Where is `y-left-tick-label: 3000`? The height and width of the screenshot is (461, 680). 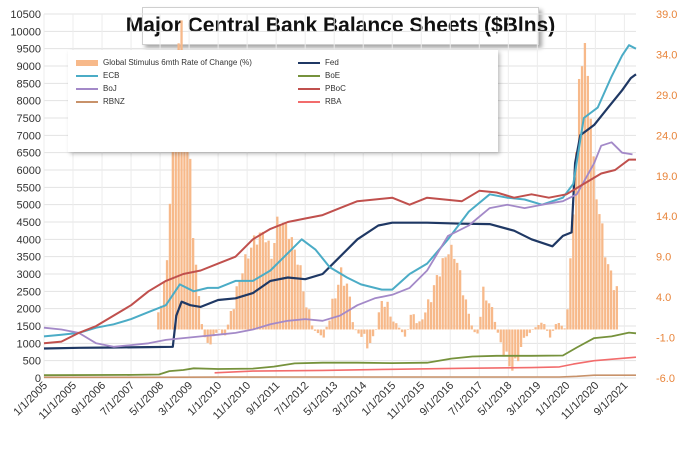 y-left-tick-label: 3000 is located at coordinates (29, 275).